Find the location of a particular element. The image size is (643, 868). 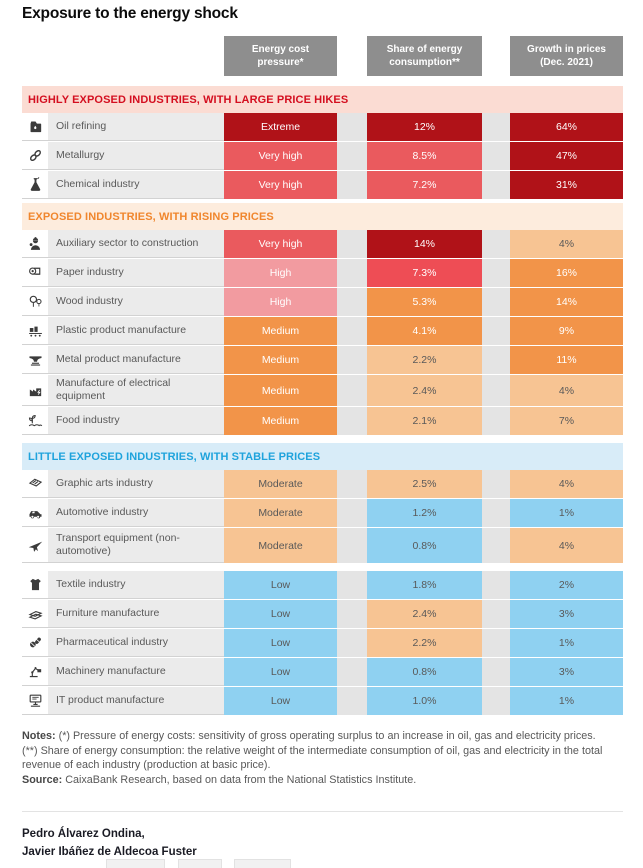

pressure-cell: Moderate is located at coordinates (280, 484).